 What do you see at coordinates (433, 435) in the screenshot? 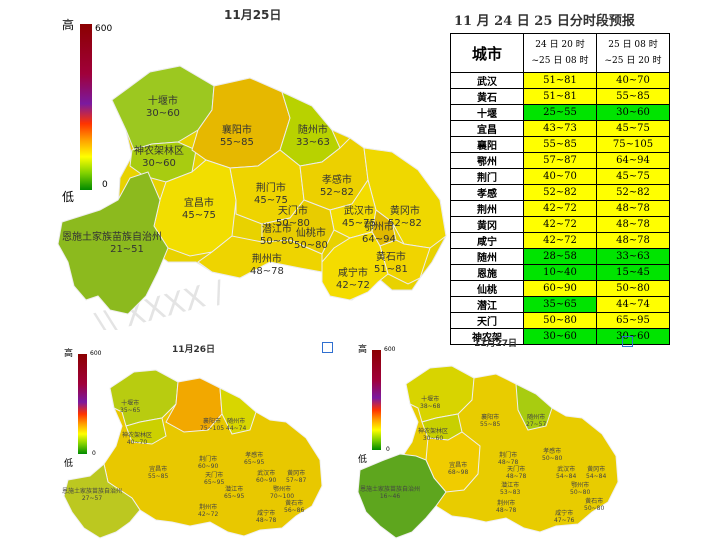
I see `map27-label-shennongjia: 神农架林区 30~60` at bounding box center [433, 435].